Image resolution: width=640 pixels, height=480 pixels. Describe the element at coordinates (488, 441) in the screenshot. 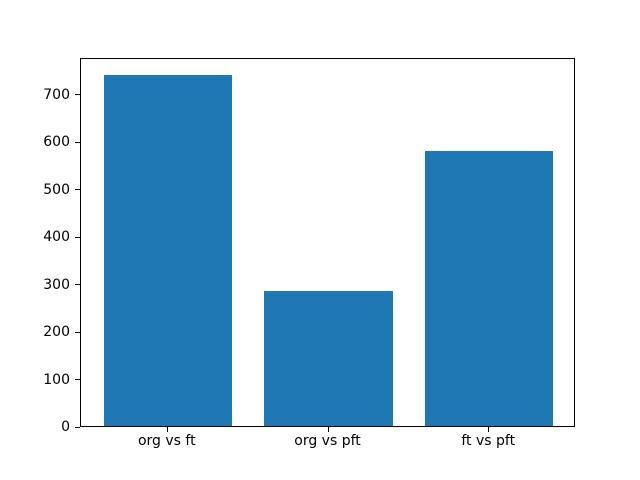

I see `x-tick-label: ft vs pft` at that location.